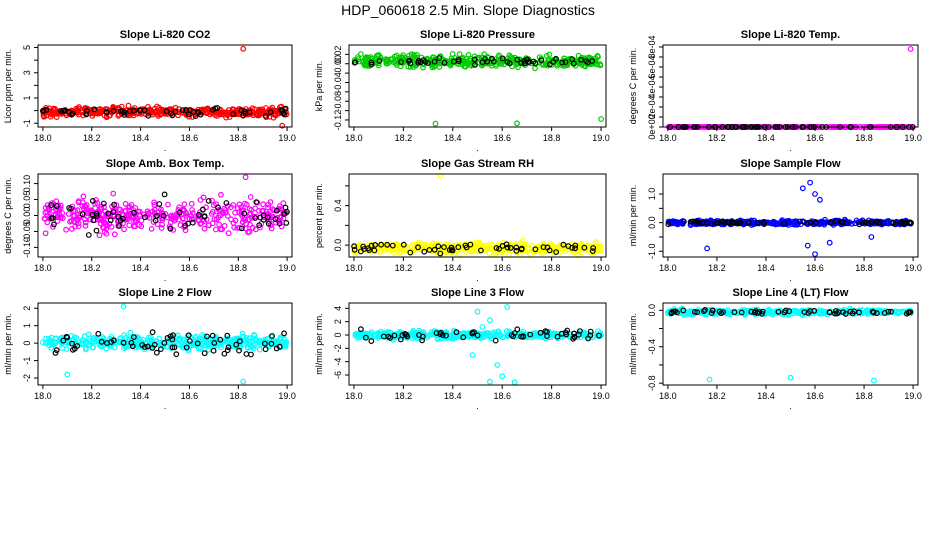 The image size is (936, 540). I want to click on y-tick-label: -0.05, so click(27, 231).